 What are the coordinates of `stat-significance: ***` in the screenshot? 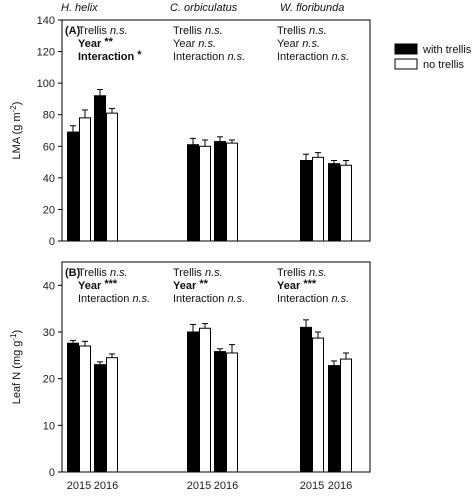 It's located at (310, 284).